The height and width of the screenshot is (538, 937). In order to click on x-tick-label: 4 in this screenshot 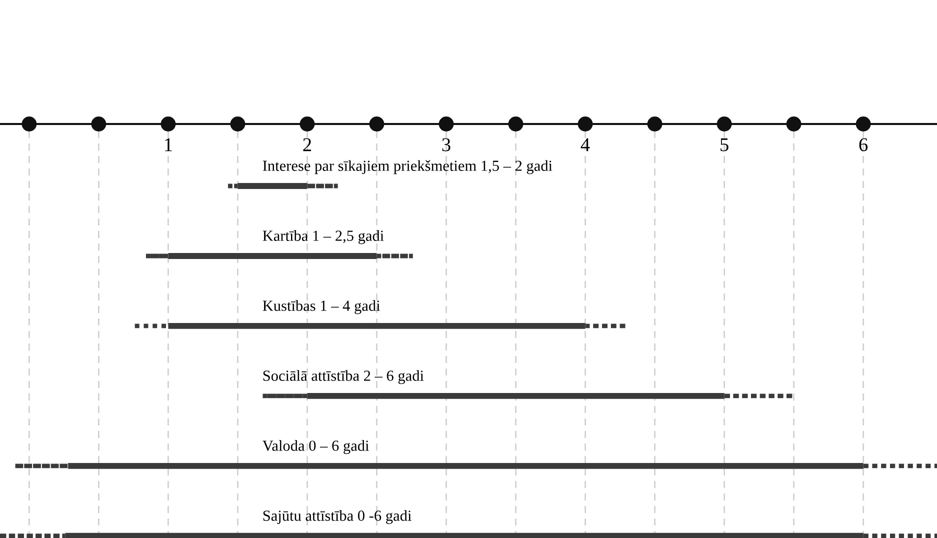, I will do `click(585, 145)`.